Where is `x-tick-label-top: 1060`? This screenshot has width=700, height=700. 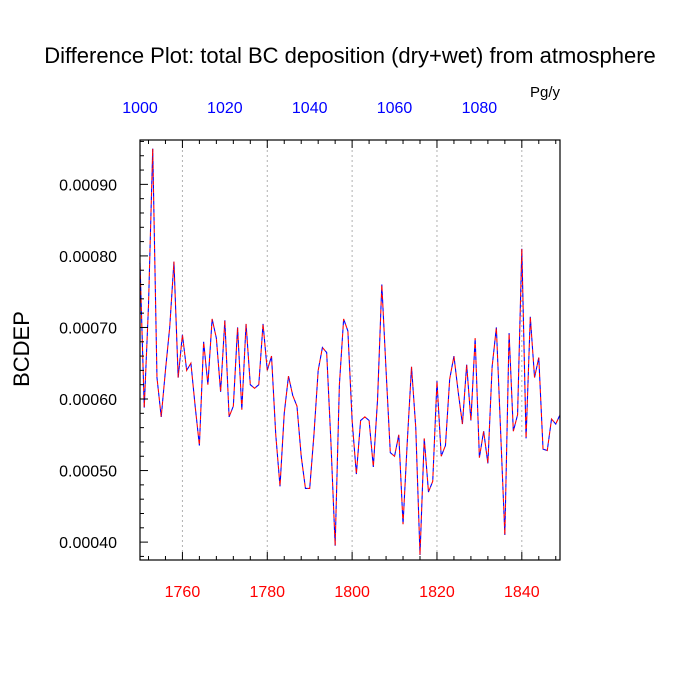 x-tick-label-top: 1060 is located at coordinates (395, 108).